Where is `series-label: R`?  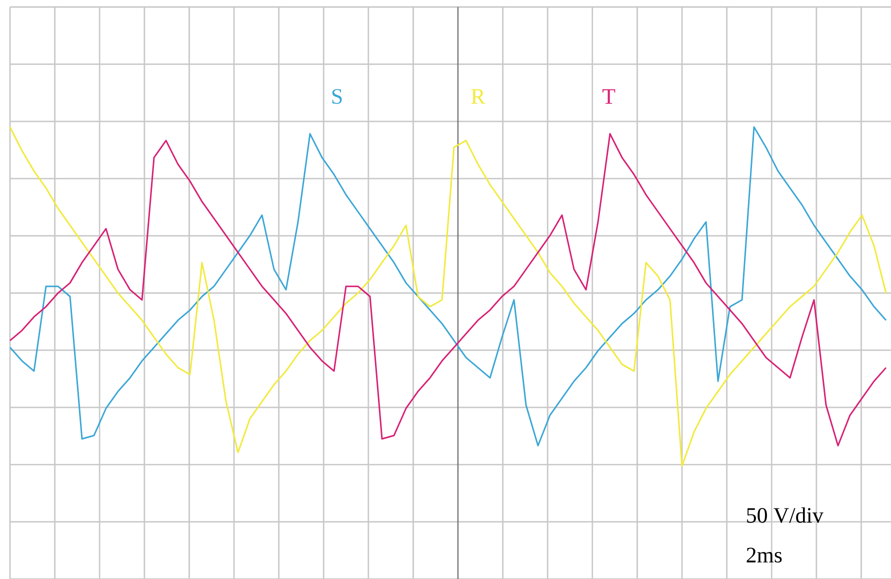
series-label: R is located at coordinates (478, 96).